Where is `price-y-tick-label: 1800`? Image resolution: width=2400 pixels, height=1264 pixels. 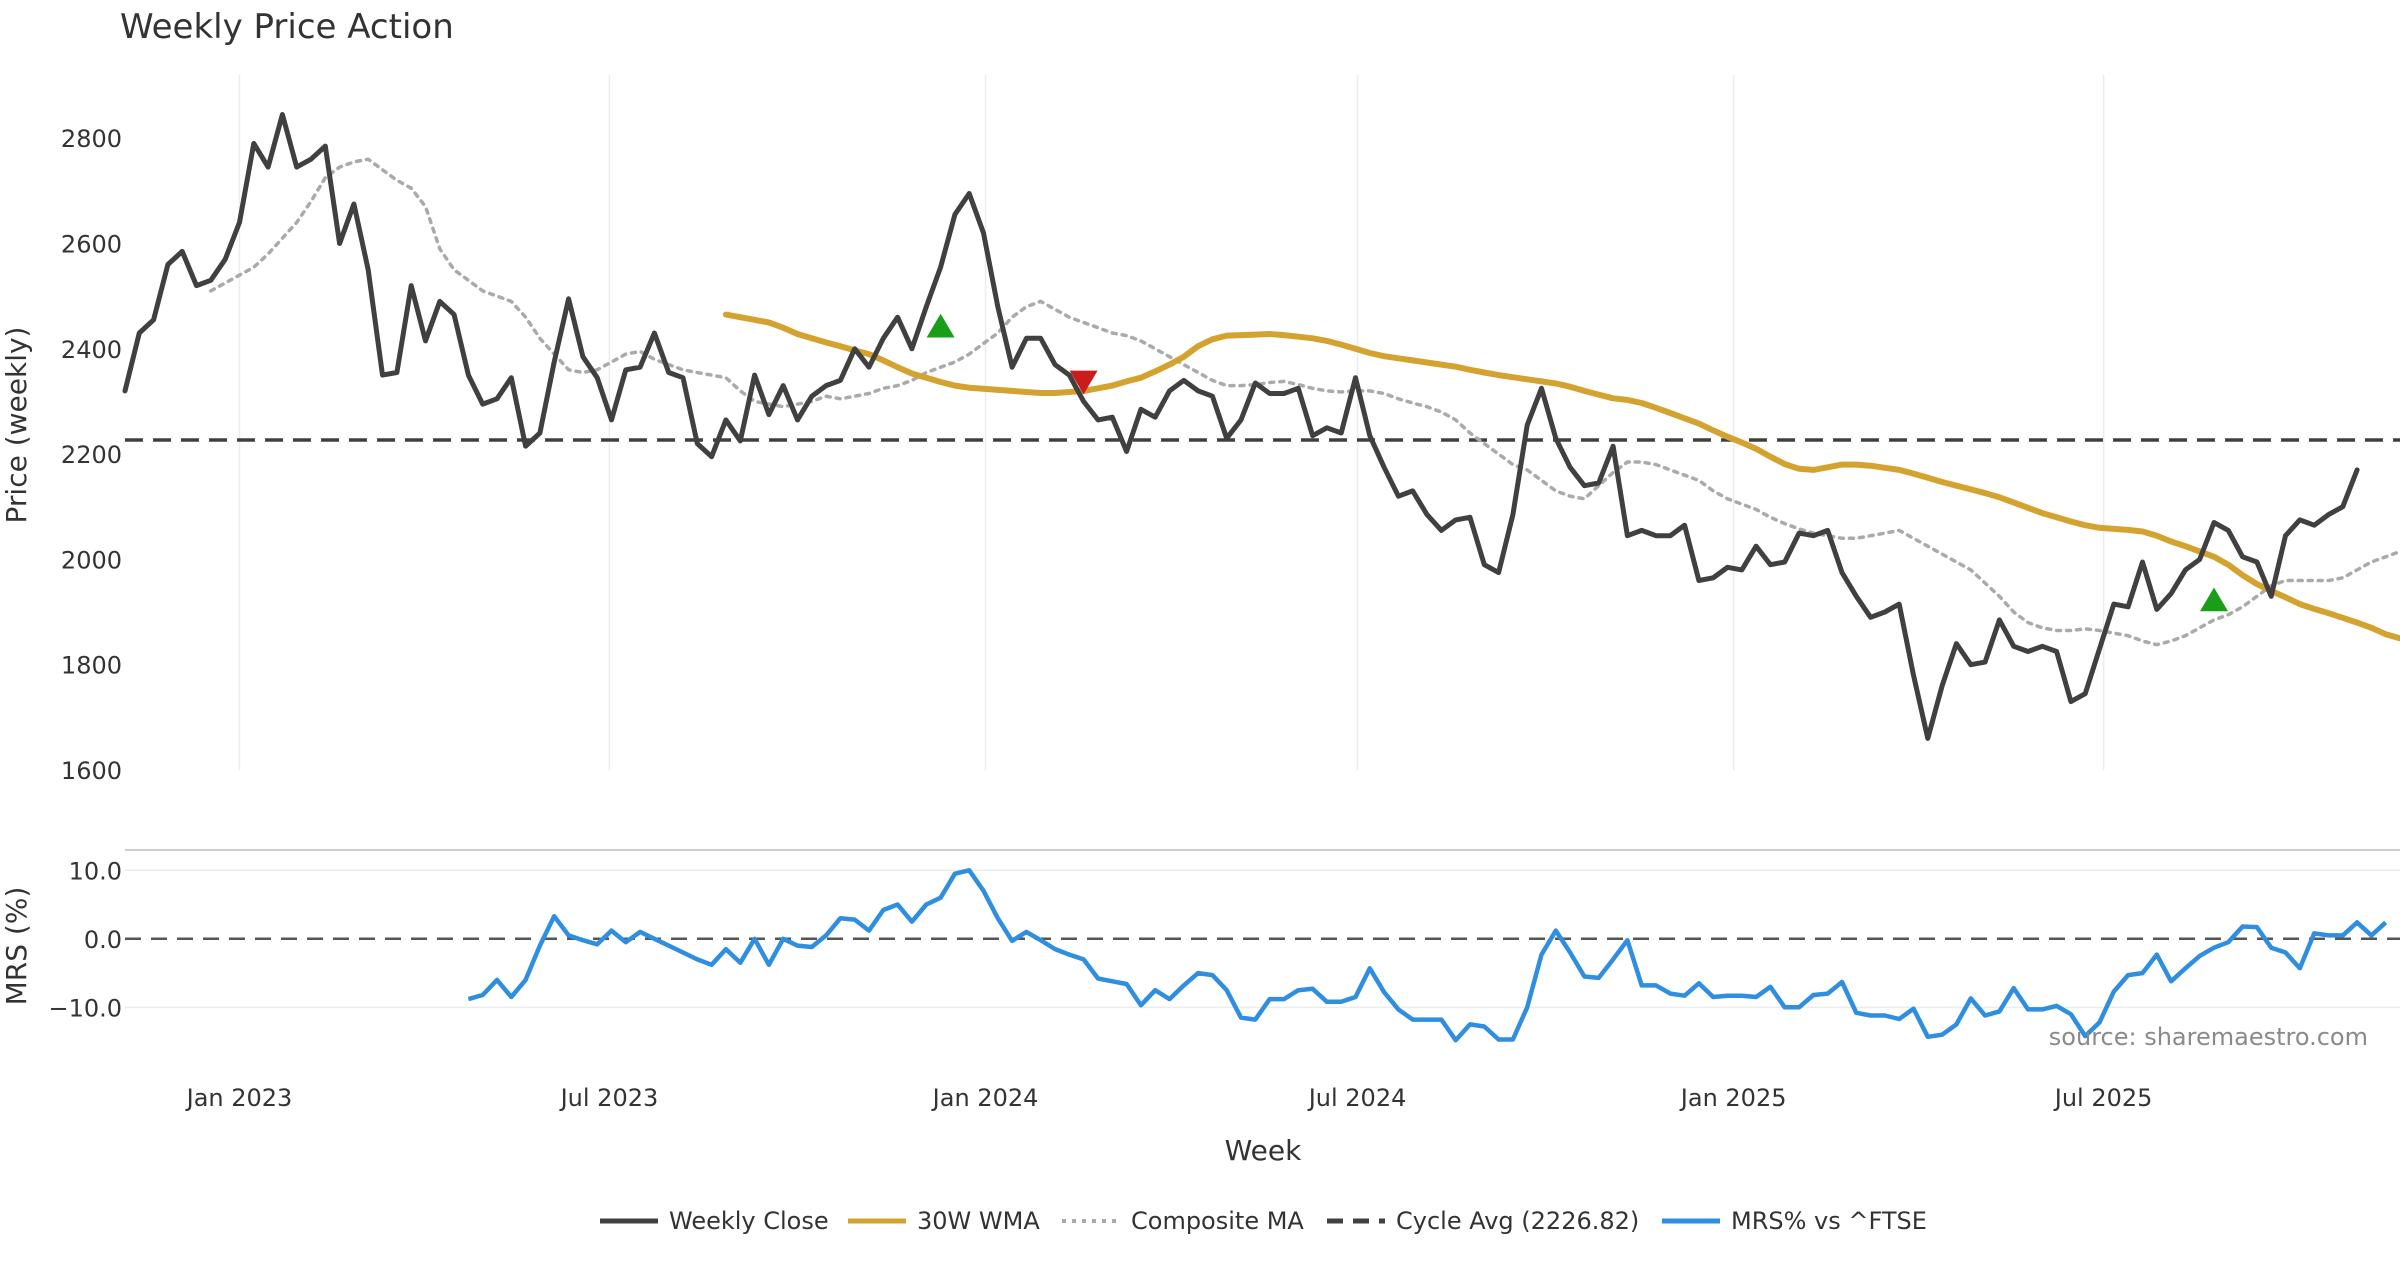
price-y-tick-label: 1800 is located at coordinates (91, 666).